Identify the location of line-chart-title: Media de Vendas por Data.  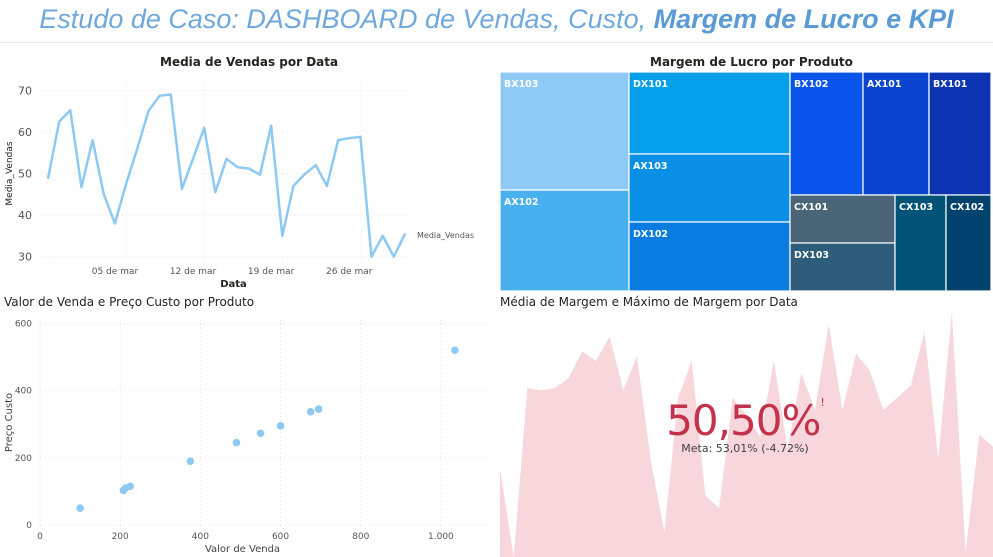
(249, 62).